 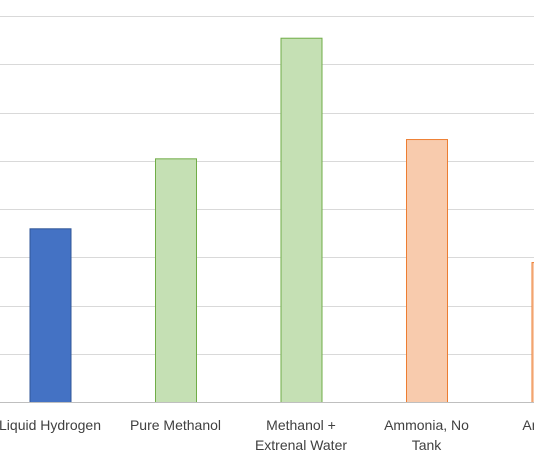 I want to click on category-label-line: Ammonia, so click(x=528, y=425).